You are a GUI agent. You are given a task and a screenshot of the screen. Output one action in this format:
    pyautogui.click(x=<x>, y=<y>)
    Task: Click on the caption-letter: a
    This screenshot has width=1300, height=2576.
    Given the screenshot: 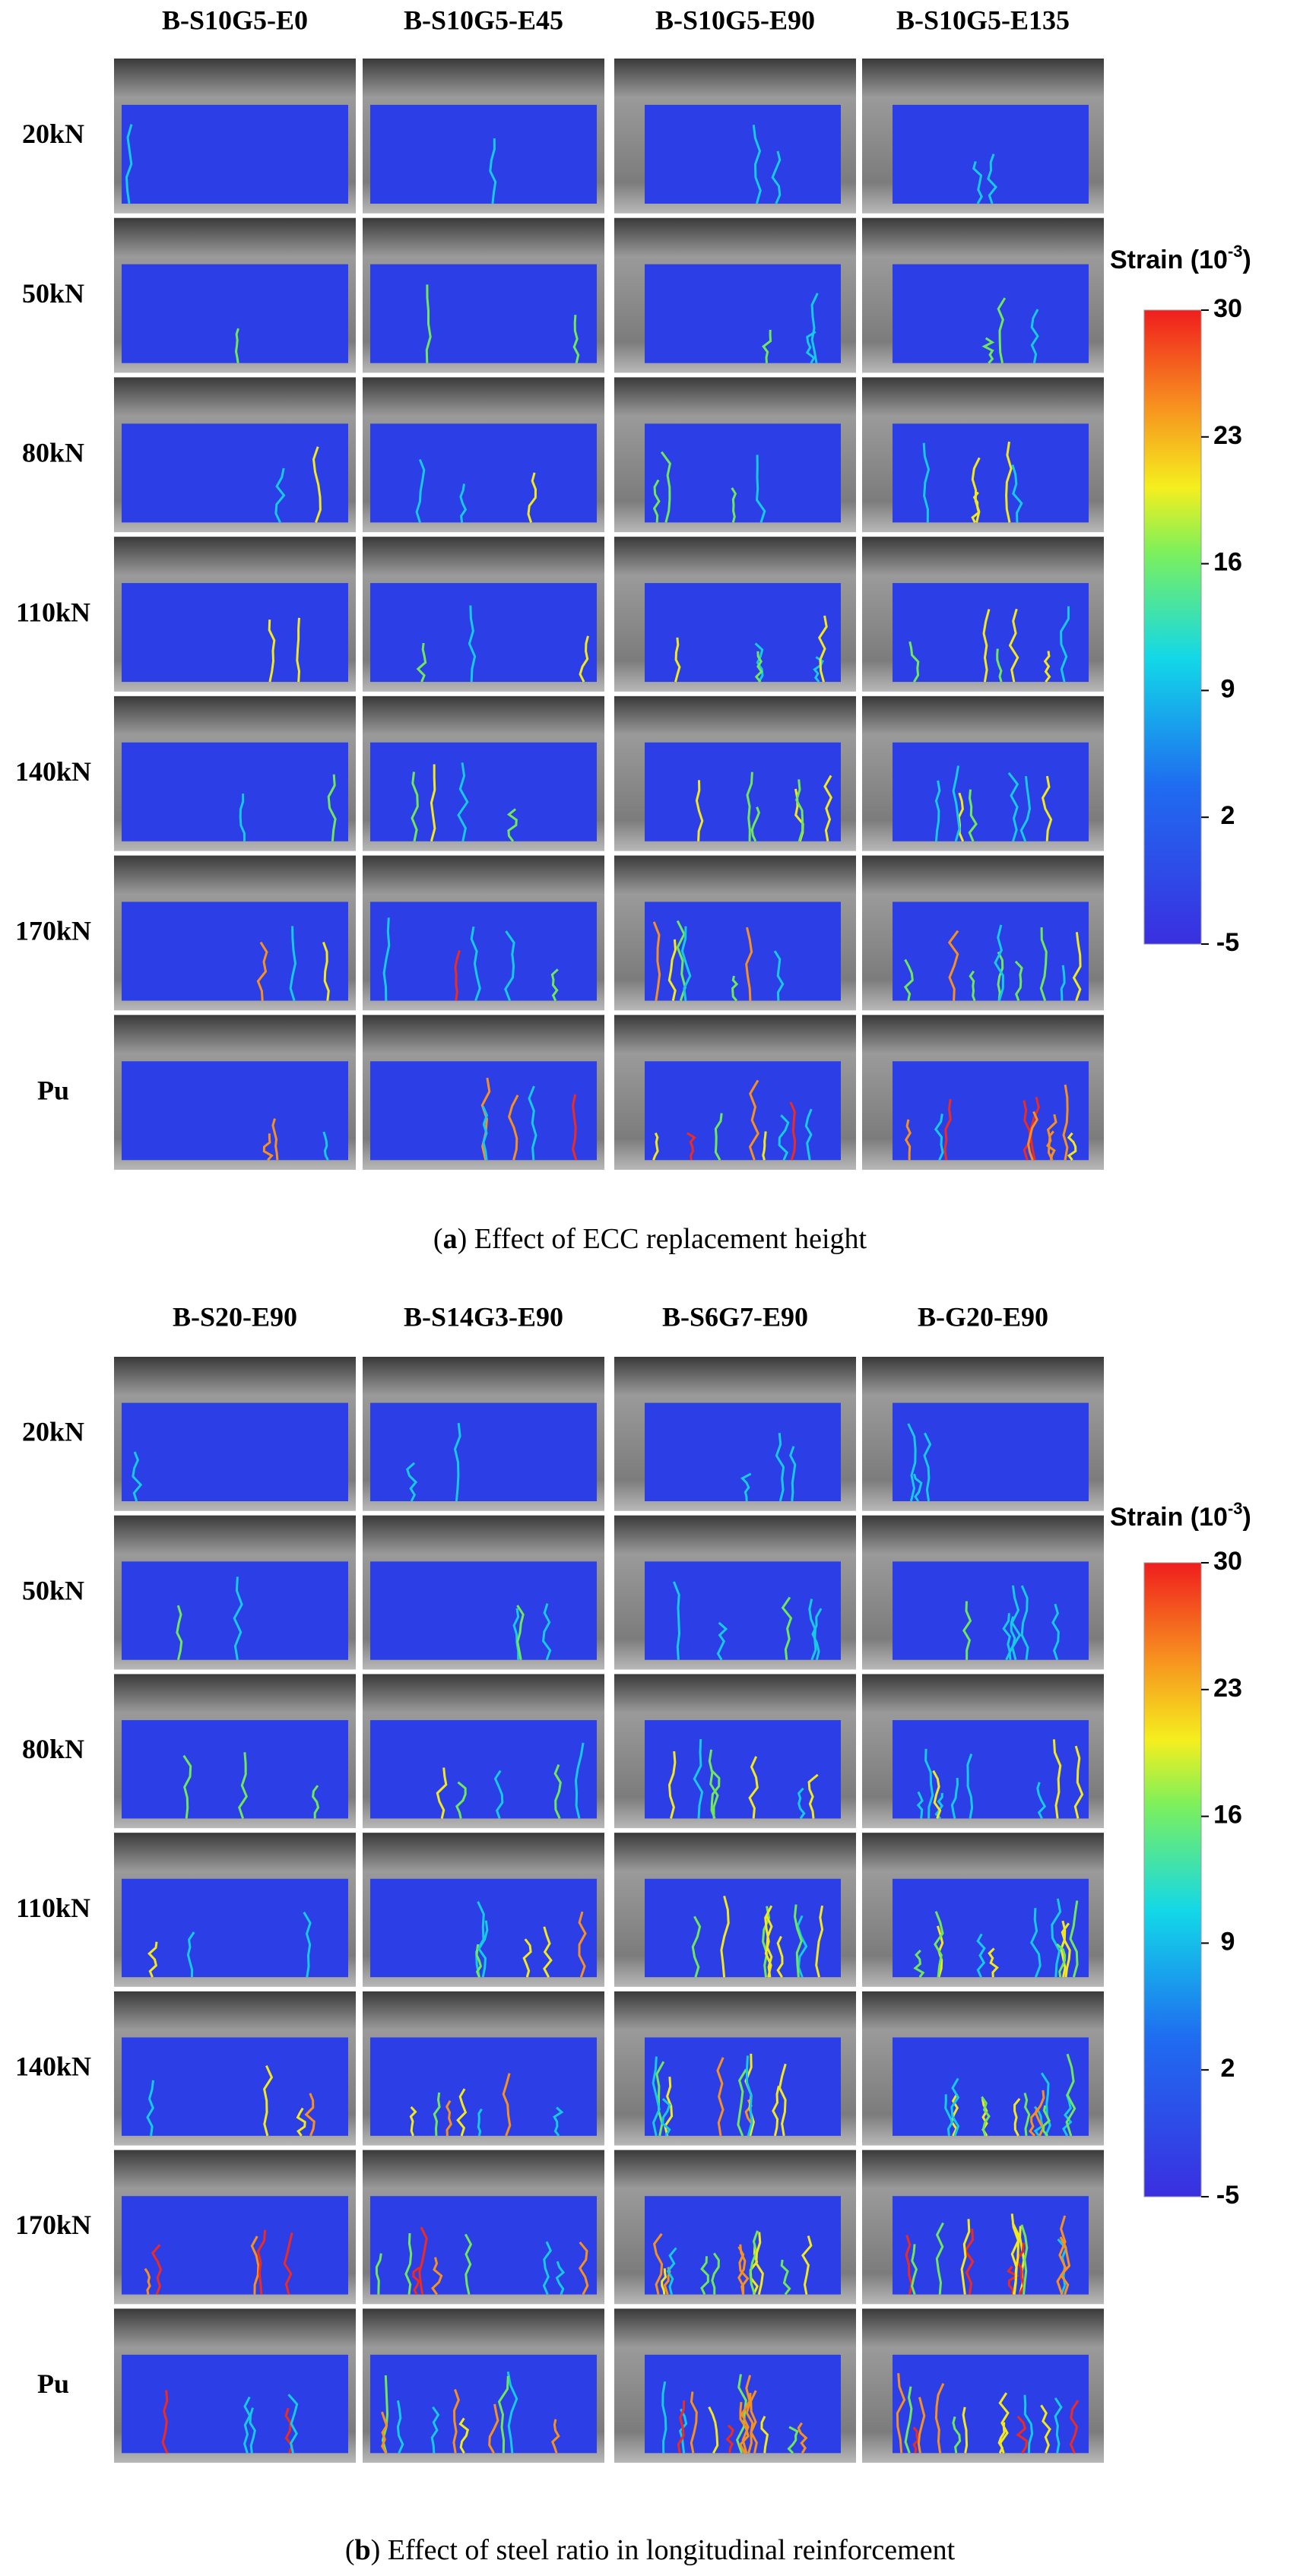 What is the action you would take?
    pyautogui.click(x=450, y=1239)
    